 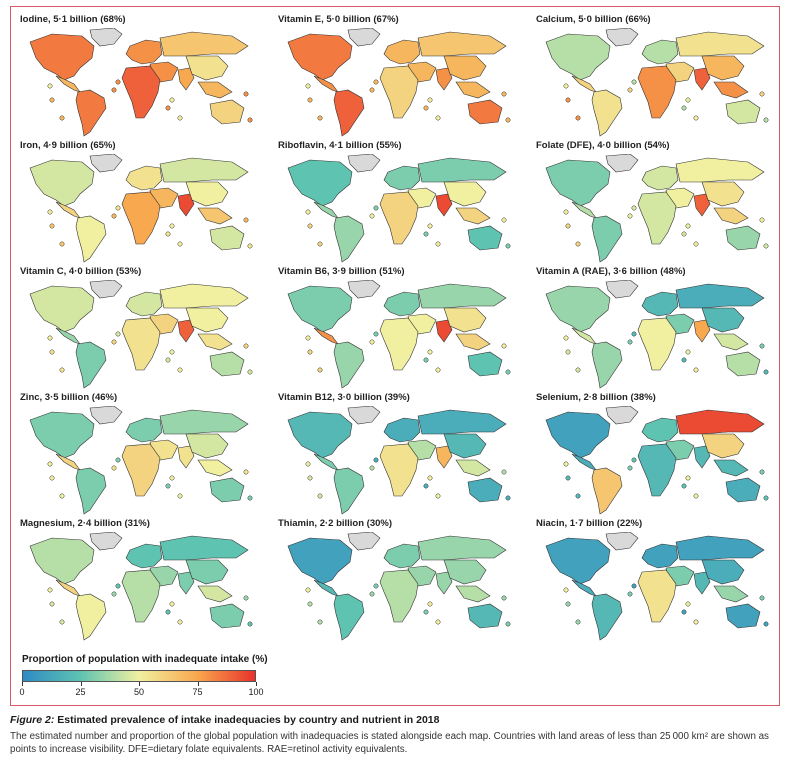 I want to click on map-panel: Iodine, 5·1 billion (68%), so click(x=143, y=78).